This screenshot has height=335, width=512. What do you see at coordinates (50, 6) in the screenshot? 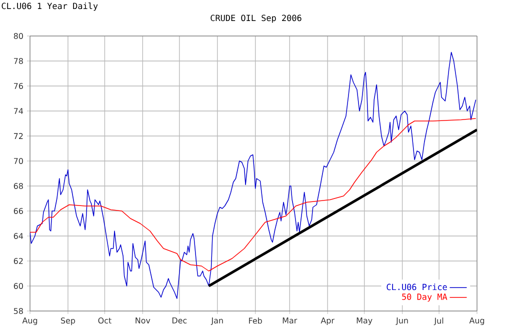
I see `chart-subtitle: CL.U06 1 Year Daily` at bounding box center [50, 6].